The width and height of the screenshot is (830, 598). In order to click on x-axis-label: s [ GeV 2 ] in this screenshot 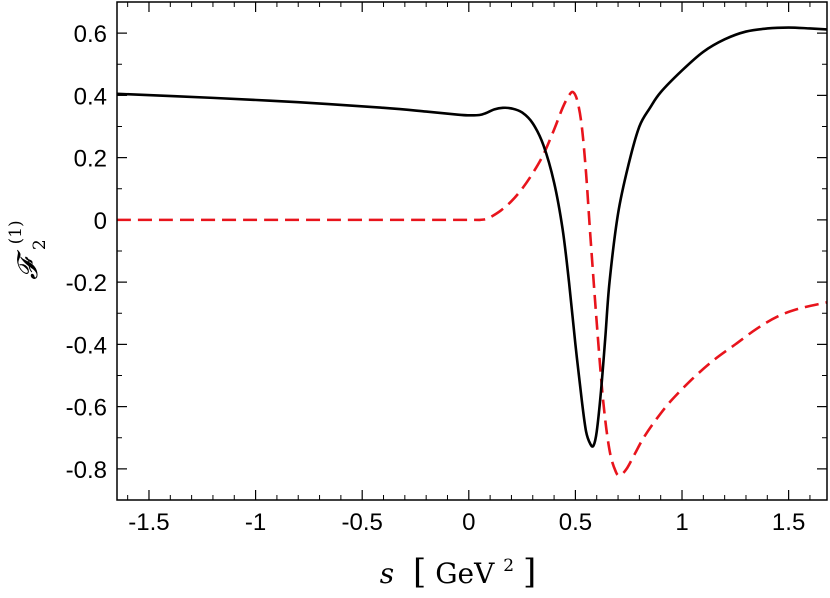, I will do `click(458, 568)`.